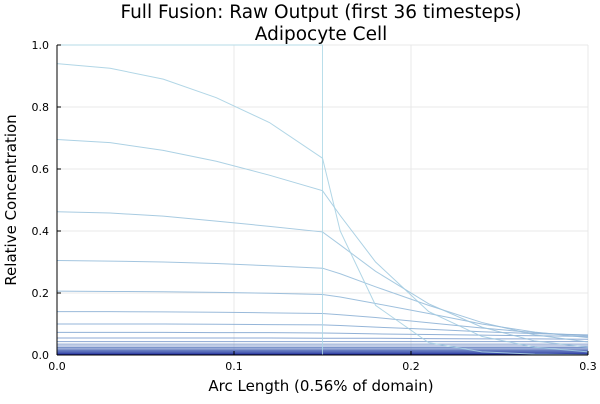  Describe the element at coordinates (11, 199) in the screenshot. I see `y-axis-label: Relative Concentration` at that location.